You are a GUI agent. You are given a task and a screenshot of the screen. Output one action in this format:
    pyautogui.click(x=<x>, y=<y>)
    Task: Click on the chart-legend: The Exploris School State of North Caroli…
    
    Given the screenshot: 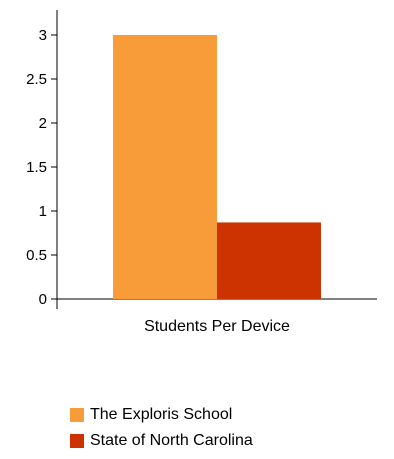 What is the action you would take?
    pyautogui.click(x=161, y=428)
    